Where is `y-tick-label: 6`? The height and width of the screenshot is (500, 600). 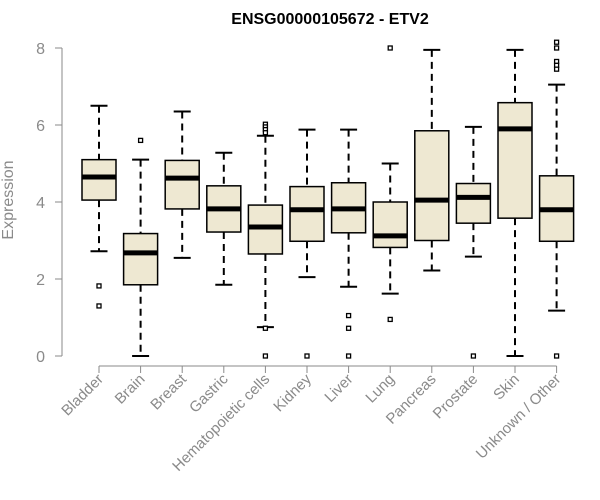 y-tick-label: 6 is located at coordinates (40, 126).